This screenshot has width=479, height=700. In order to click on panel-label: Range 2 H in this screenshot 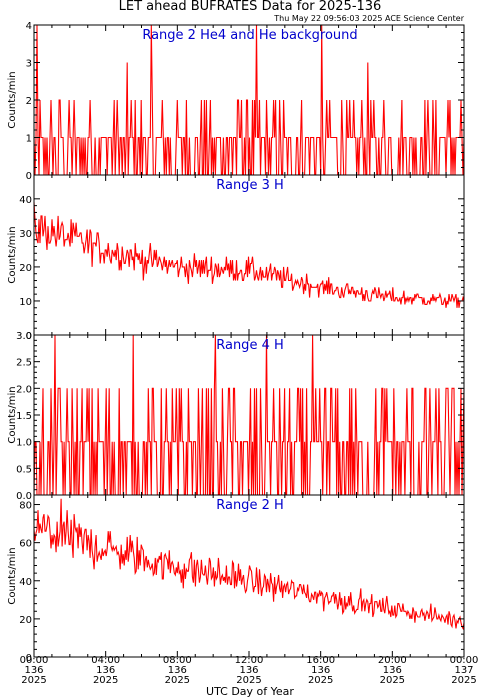, I will do `click(250, 505)`.